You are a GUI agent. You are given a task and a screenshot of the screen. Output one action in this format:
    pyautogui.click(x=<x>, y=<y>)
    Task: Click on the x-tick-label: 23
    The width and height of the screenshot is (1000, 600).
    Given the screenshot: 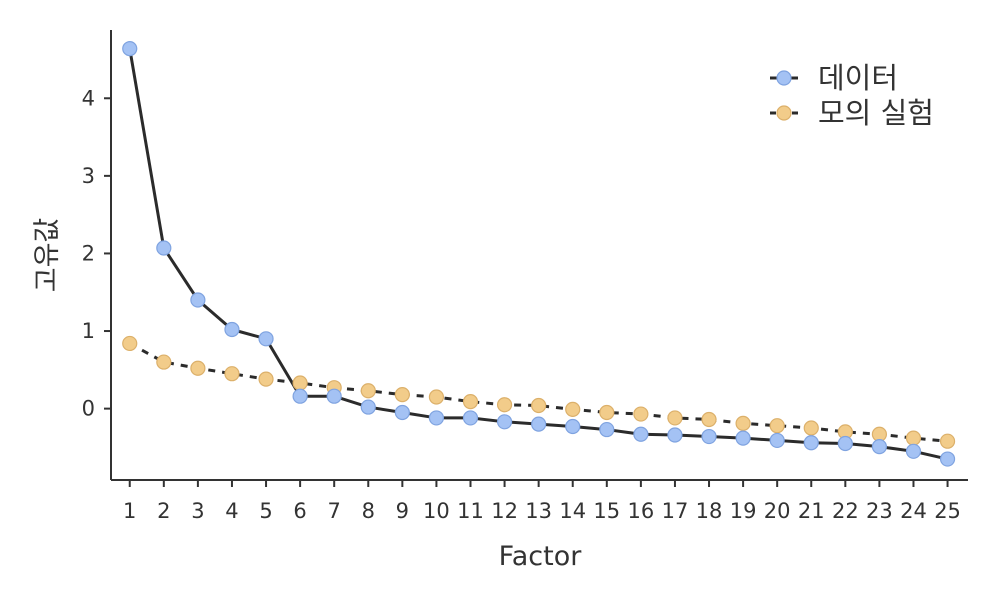 What is the action you would take?
    pyautogui.click(x=879, y=511)
    